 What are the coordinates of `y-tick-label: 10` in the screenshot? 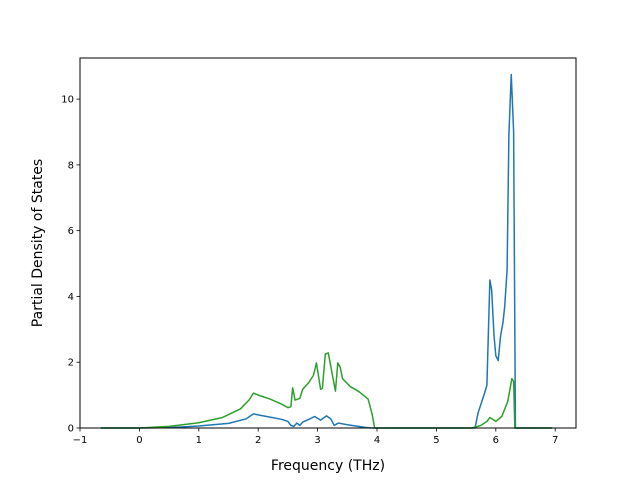 It's located at (67, 100).